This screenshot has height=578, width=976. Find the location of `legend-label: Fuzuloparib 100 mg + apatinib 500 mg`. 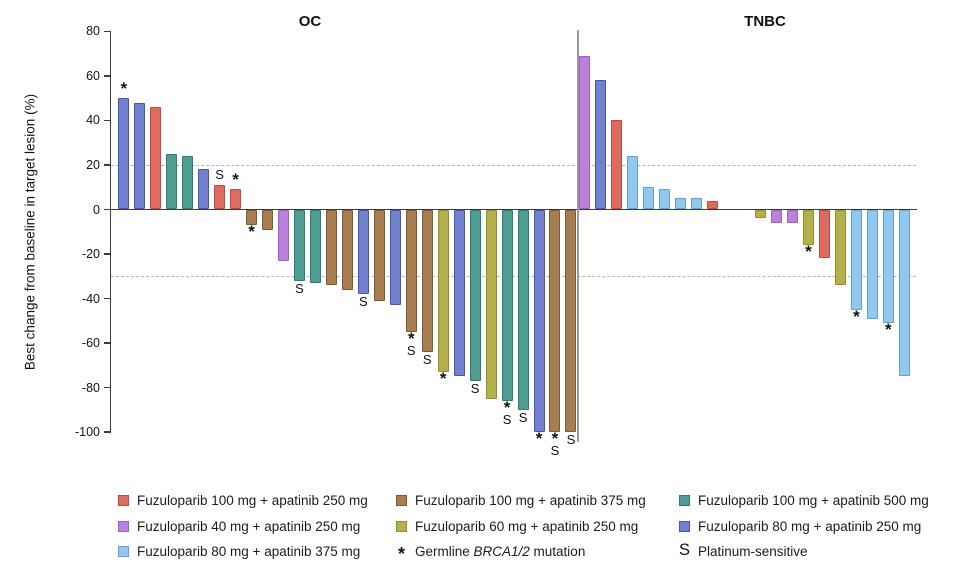

legend-label: Fuzuloparib 100 mg + apatinib 500 mg is located at coordinates (813, 501).